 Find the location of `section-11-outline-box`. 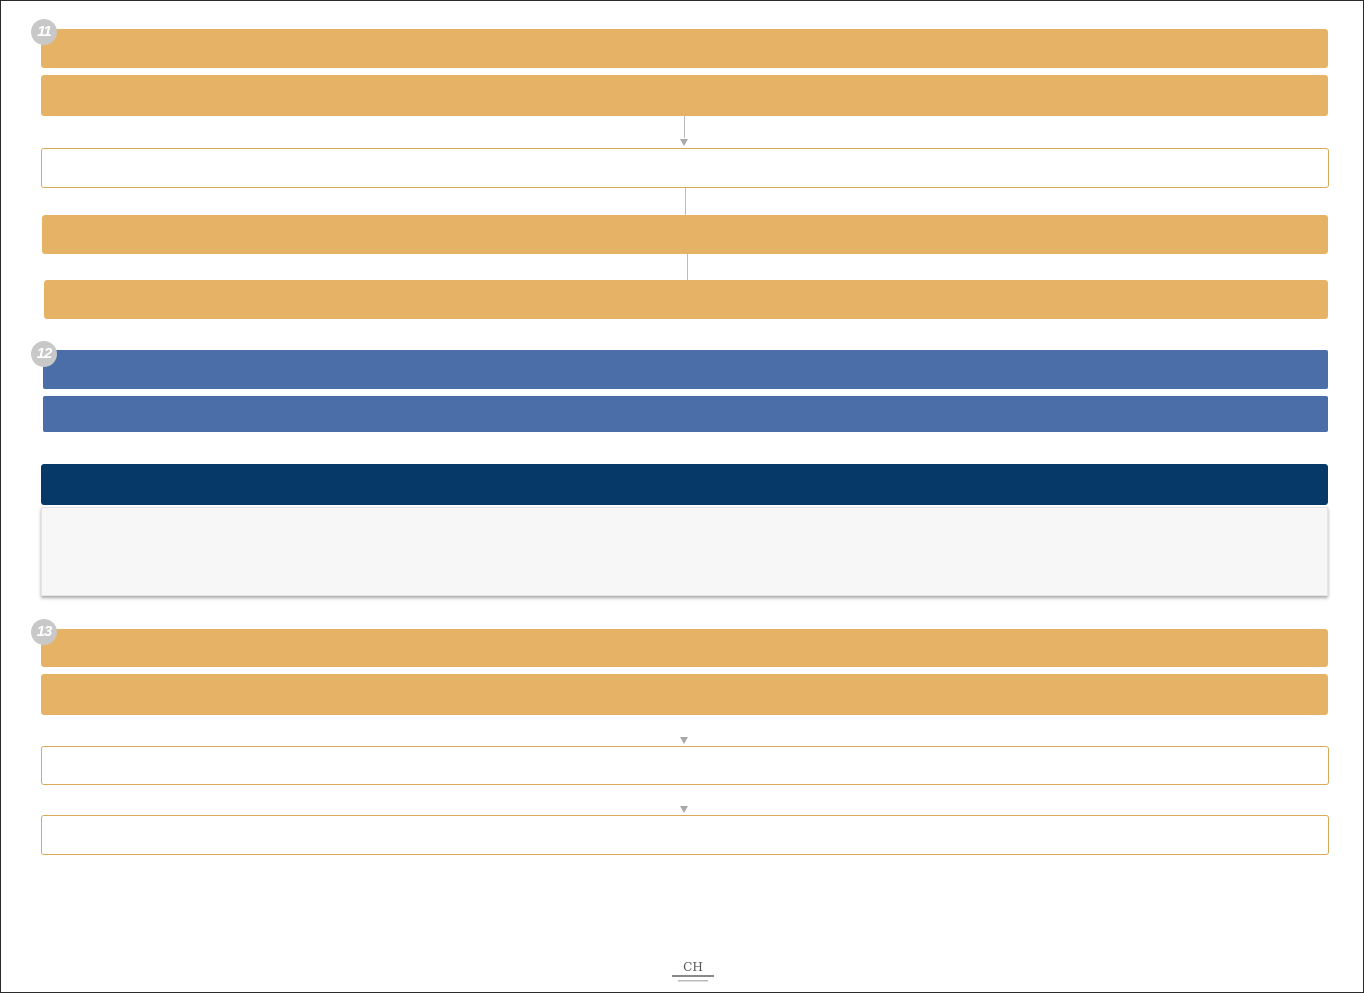

section-11-outline-box is located at coordinates (685, 168).